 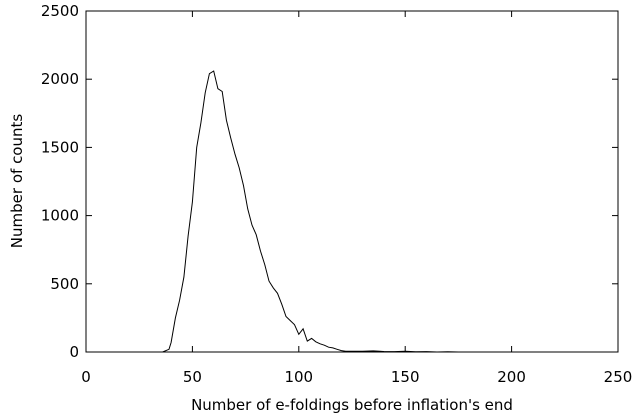 What do you see at coordinates (298, 377) in the screenshot?
I see `x-tick-label: 100` at bounding box center [298, 377].